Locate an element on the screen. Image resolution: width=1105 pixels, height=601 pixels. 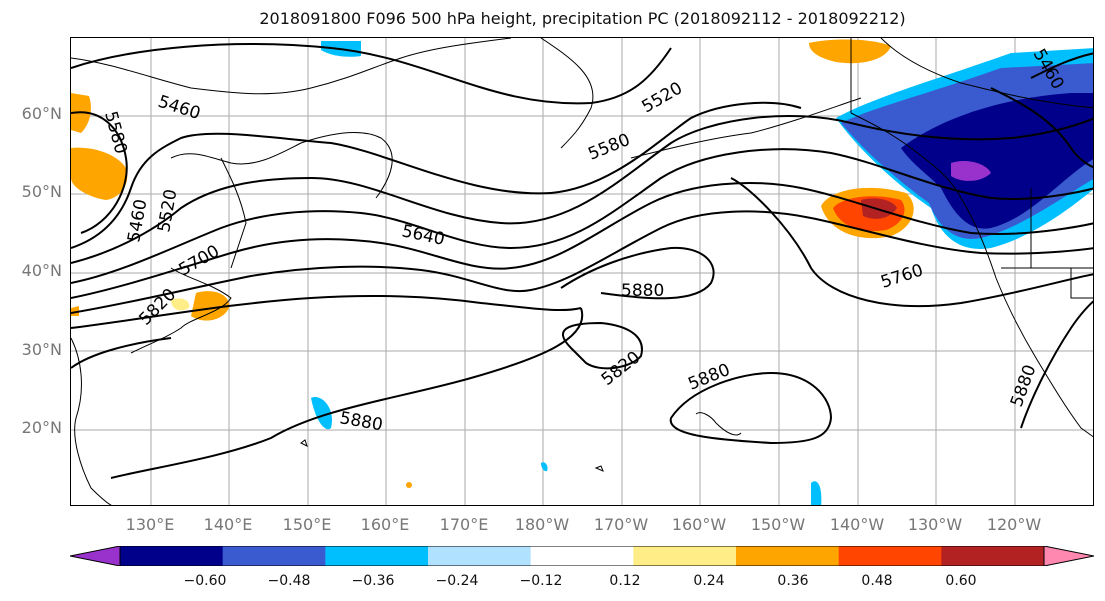
contour-label-5880-hawaii: 5880 is located at coordinates (709, 377).